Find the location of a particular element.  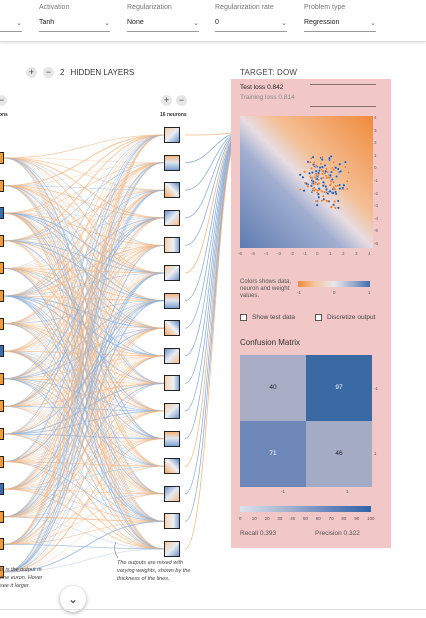

heatmap-x-tick: -4 is located at coordinates (266, 253).